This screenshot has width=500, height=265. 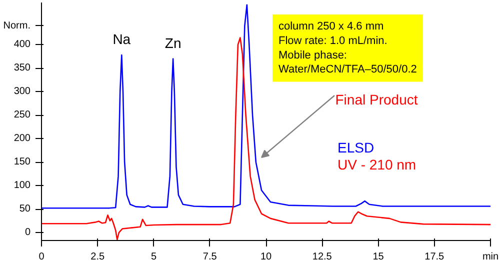 I want to click on y-tick-label: 250, so click(x=22, y=115).